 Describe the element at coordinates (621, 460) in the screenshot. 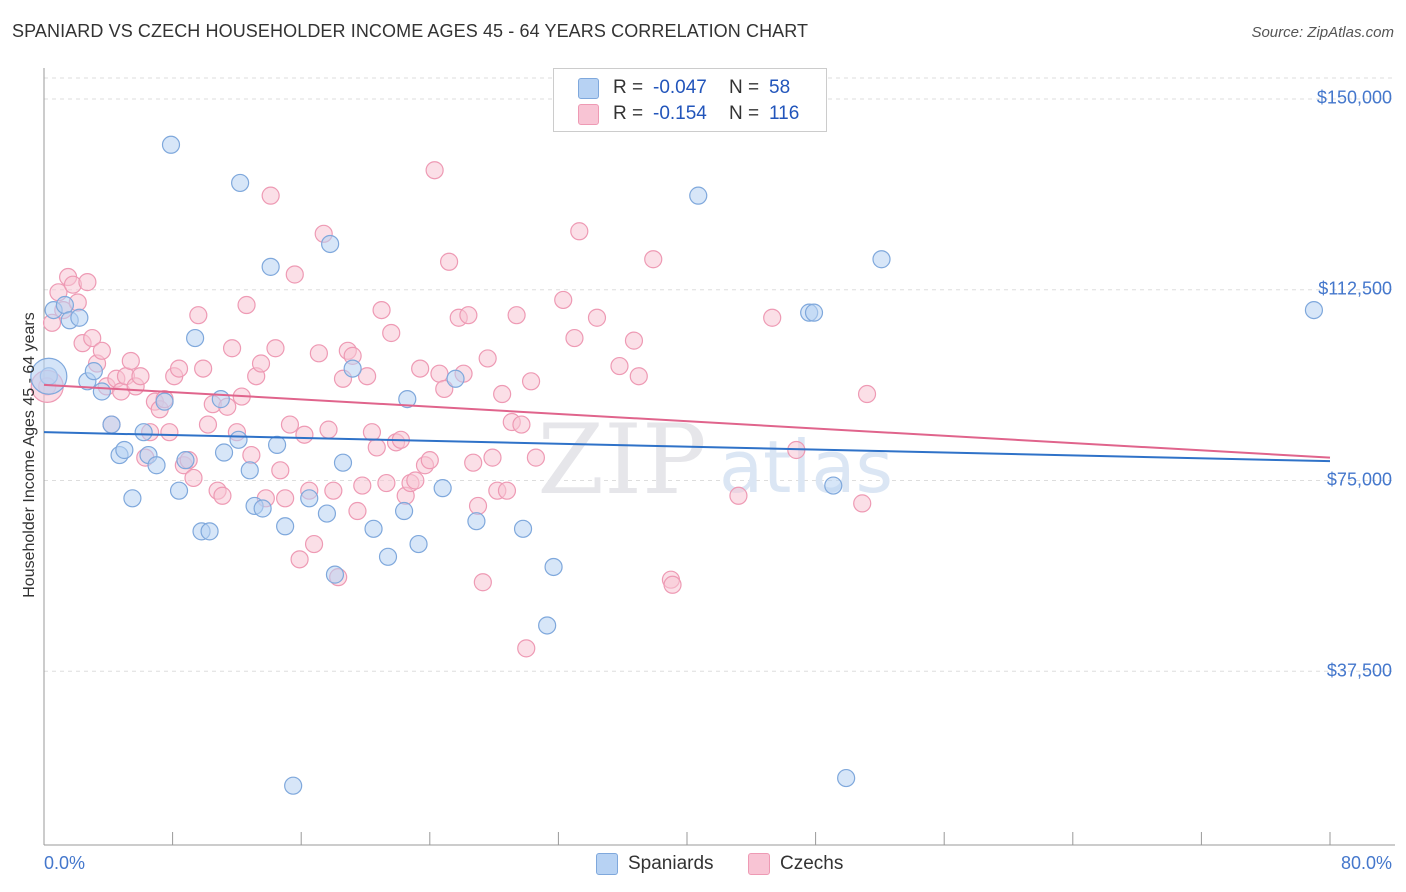

I see `watermark-zip: ZIP` at that location.